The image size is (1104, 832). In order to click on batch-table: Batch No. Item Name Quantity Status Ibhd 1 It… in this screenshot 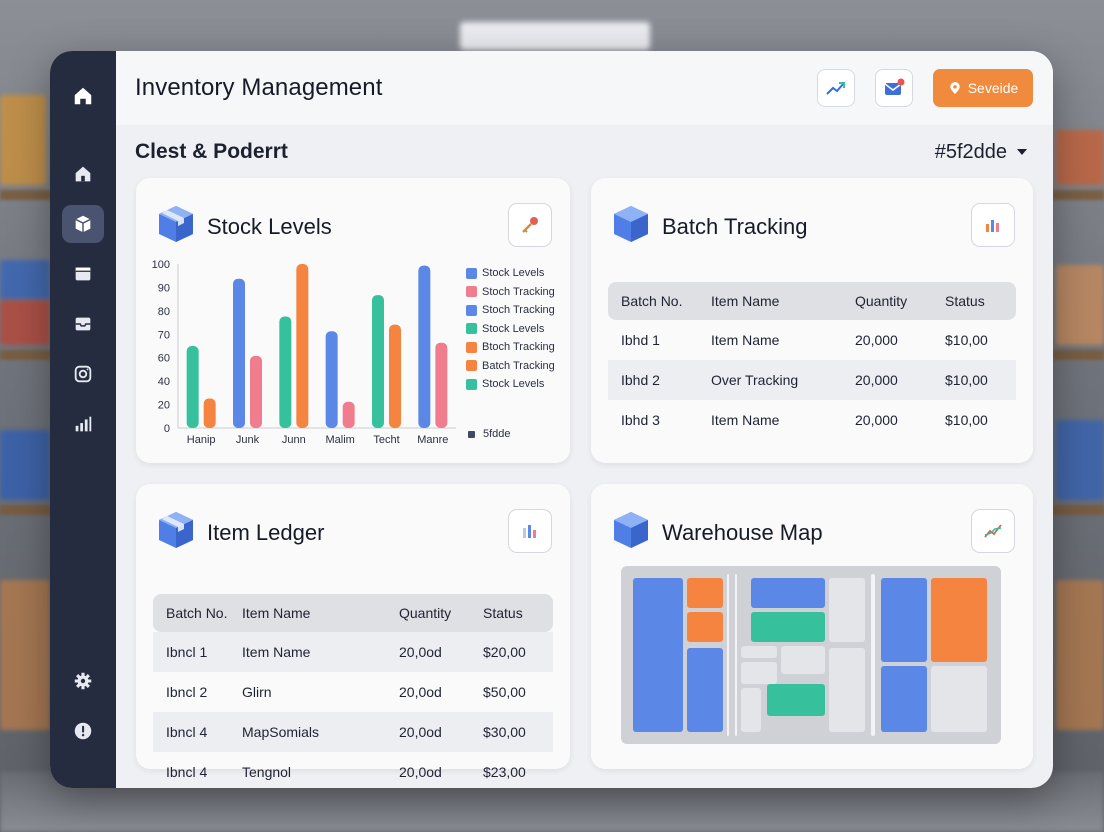, I will do `click(812, 361)`.